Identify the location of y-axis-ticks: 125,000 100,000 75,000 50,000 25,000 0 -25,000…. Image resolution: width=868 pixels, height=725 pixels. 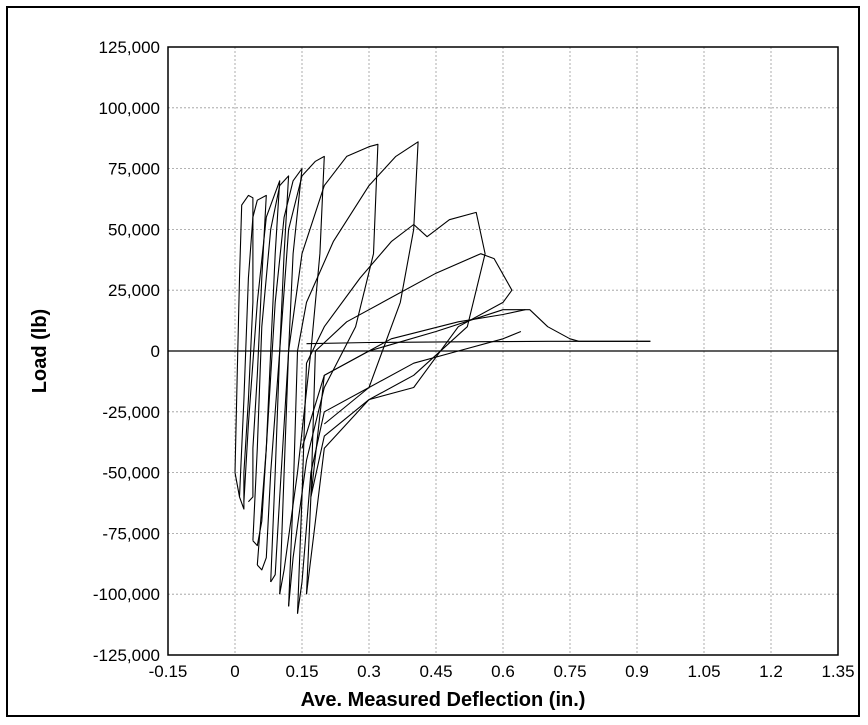
(126, 351).